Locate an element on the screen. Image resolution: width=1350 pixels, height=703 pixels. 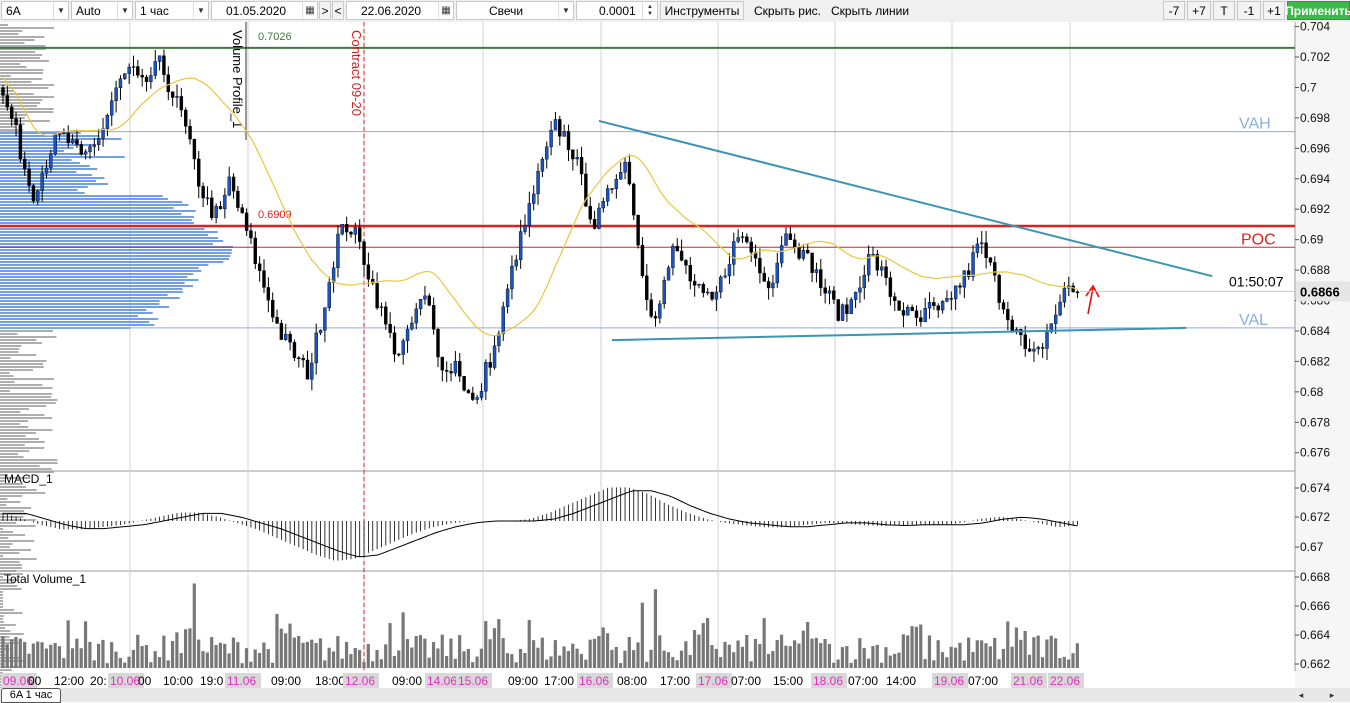
timeframe-select: 1 час ▼ is located at coordinates (172, 10).